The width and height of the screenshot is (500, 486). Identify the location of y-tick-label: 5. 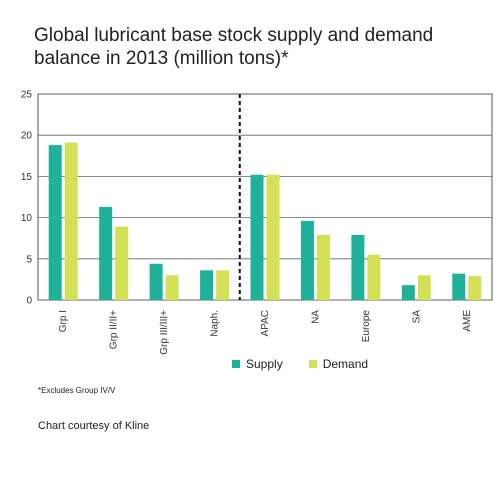
(29, 259).